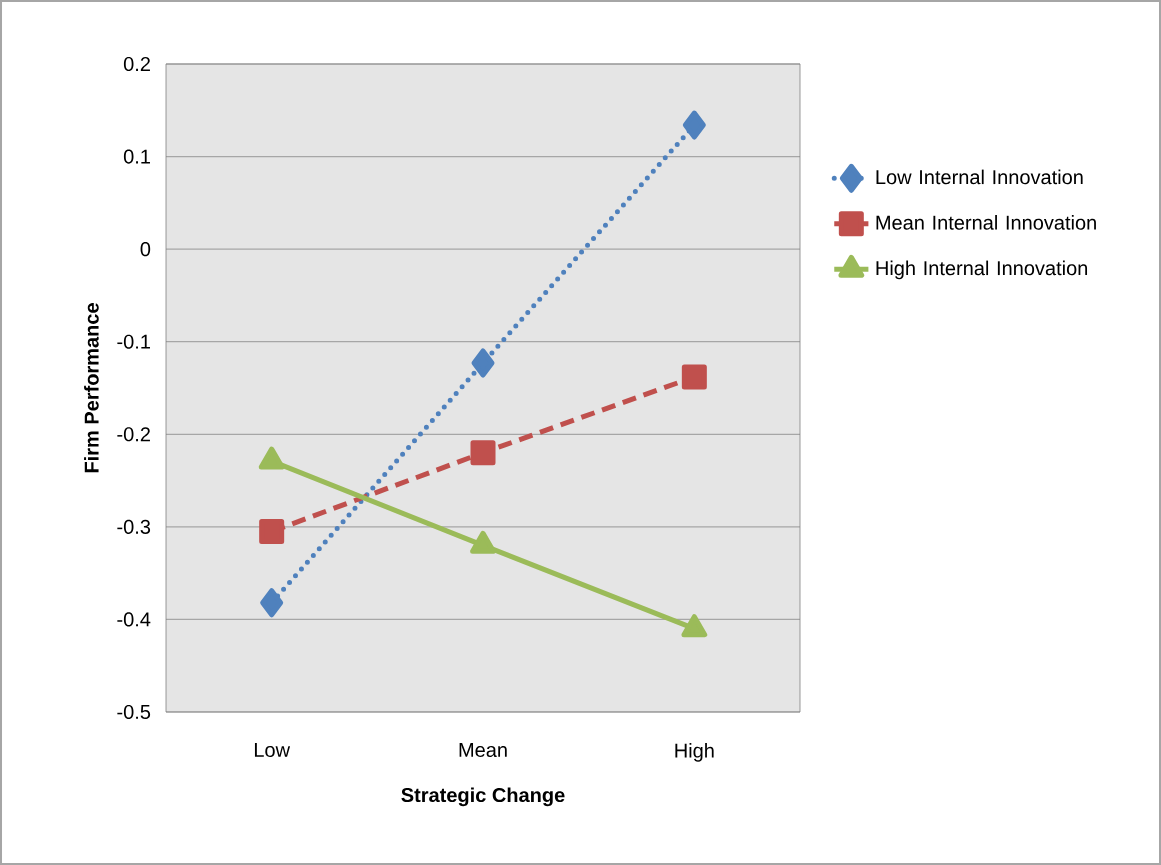 The height and width of the screenshot is (865, 1161). Describe the element at coordinates (986, 222) in the screenshot. I see `legend-label: Mean Internal Innovation` at that location.